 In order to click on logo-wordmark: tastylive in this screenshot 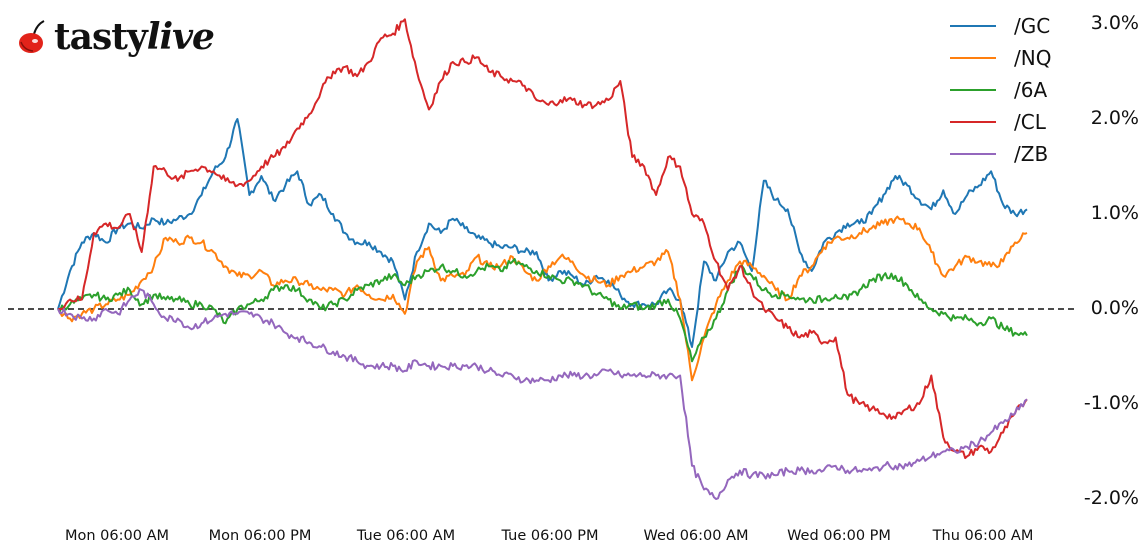, I will do `click(134, 37)`.